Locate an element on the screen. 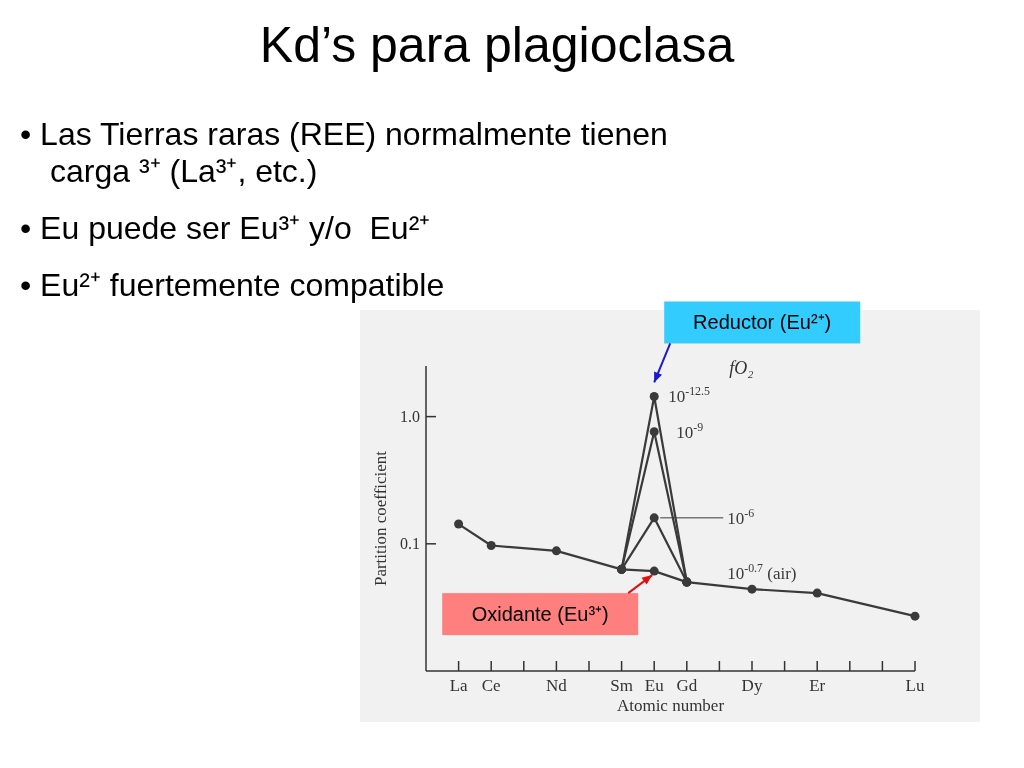 The image size is (1024, 768). series-label: 10$^{-0.7}$ (air) is located at coordinates (762, 572).